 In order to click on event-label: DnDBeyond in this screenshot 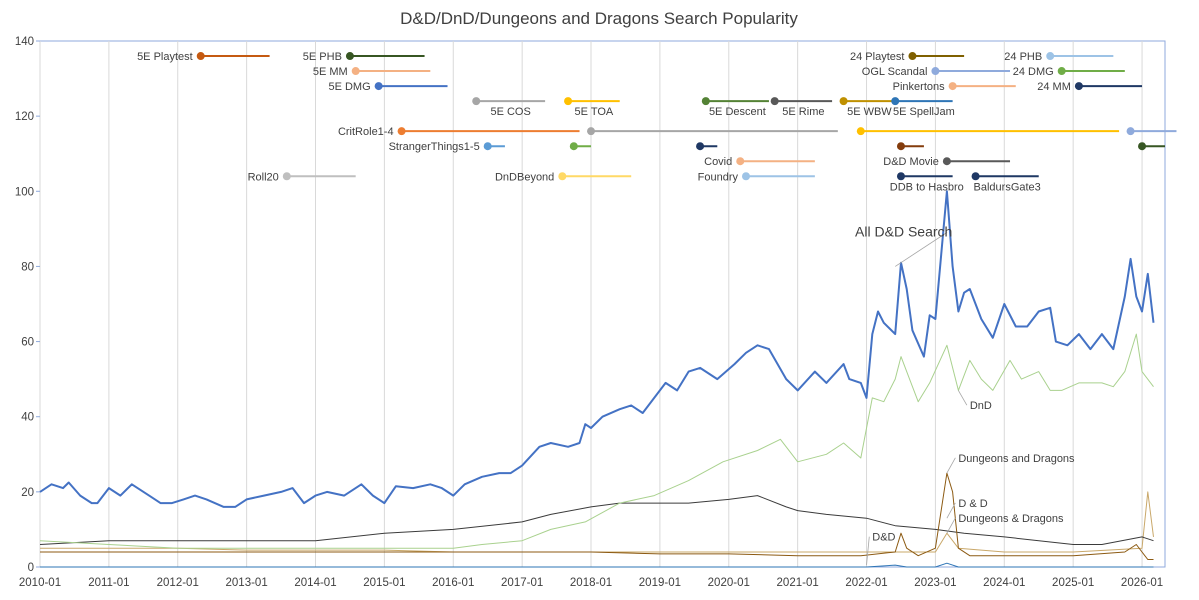, I will do `click(524, 177)`.